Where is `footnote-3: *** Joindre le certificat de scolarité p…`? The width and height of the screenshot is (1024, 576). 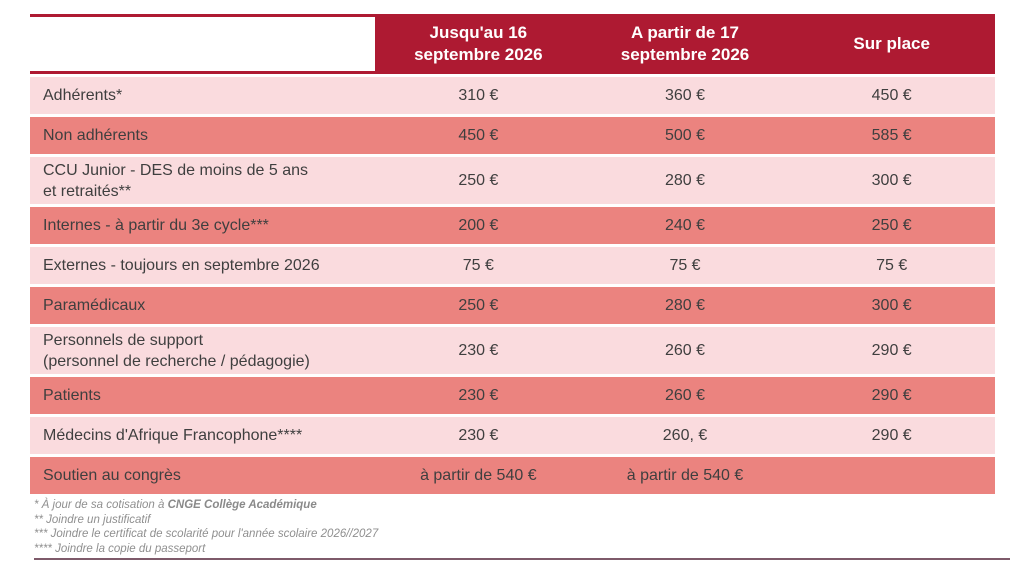 footnote-3: *** Joindre le certificat de scolarité p… is located at coordinates (206, 534).